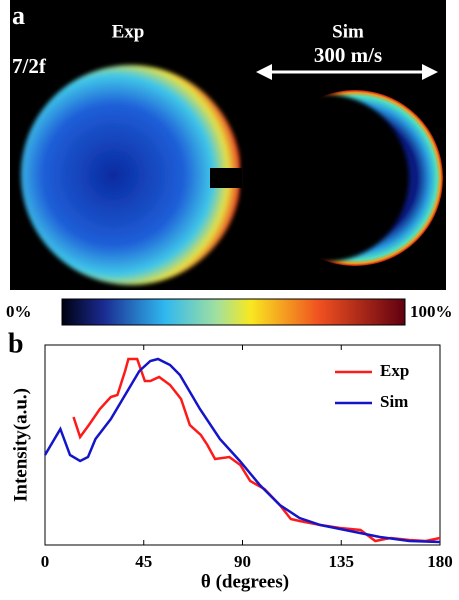 The width and height of the screenshot is (459, 600). What do you see at coordinates (431, 311) in the screenshot?
I see `colorbar-max: 100%` at bounding box center [431, 311].